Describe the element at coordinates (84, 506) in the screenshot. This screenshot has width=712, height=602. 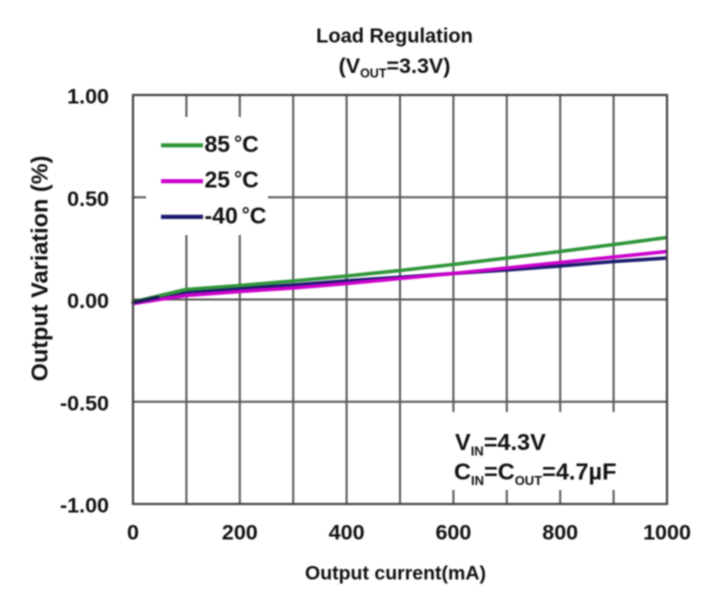
I see `svg-text: -1.00` at that location.